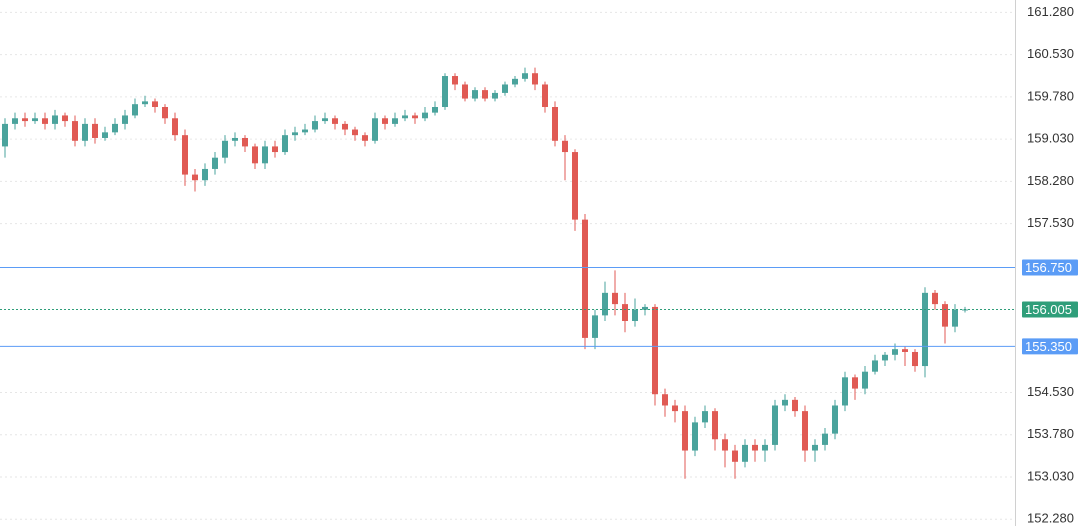  I want to click on level-label: 156.005, so click(1048, 309).